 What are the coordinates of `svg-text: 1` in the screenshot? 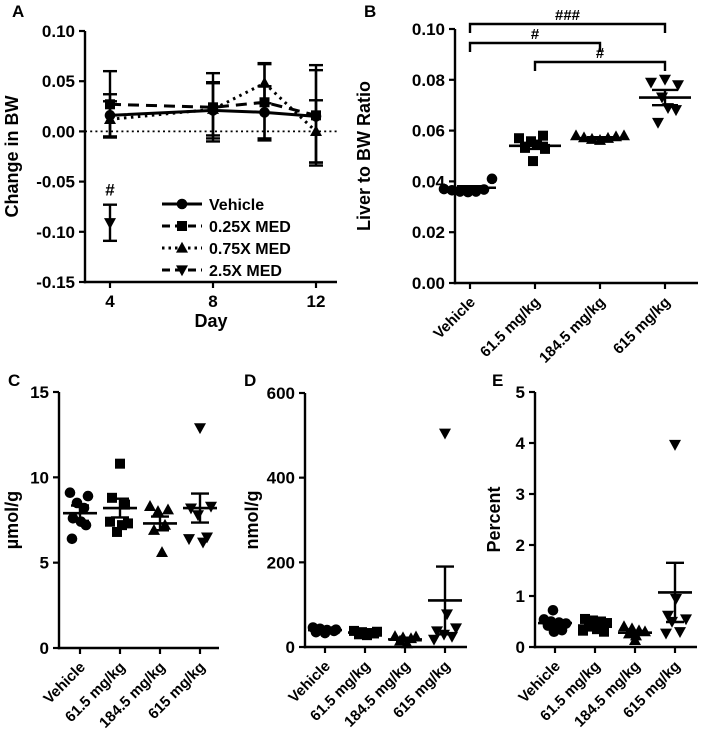 It's located at (520, 596).